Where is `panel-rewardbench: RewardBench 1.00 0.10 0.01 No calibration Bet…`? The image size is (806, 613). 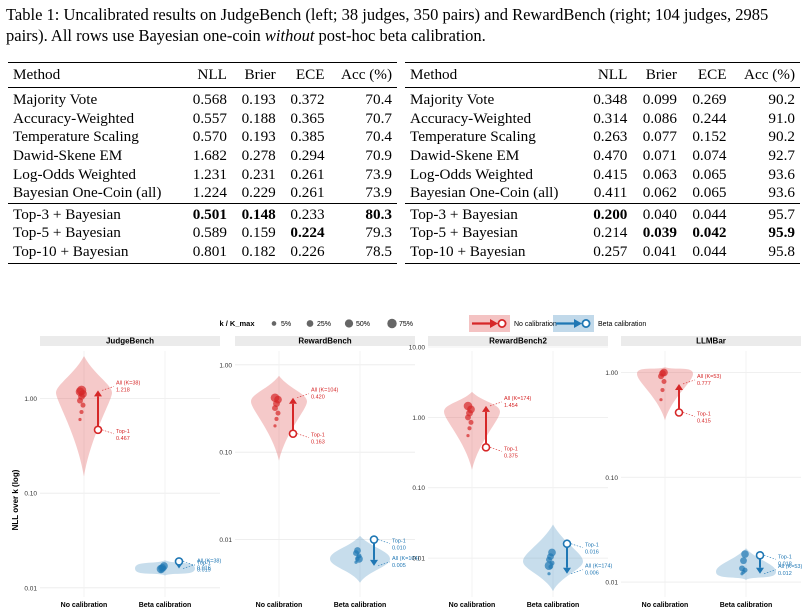 panel-rewardbench: RewardBench 1.00 0.10 0.01 No calibration Bet… is located at coordinates (319, 472).